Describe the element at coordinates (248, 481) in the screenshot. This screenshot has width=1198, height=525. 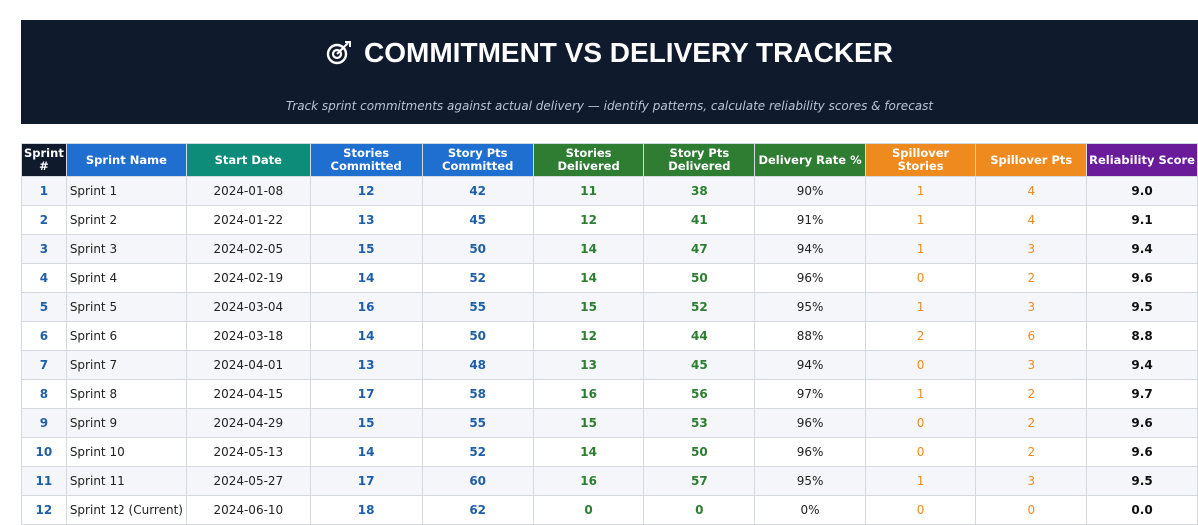
I see `table-cell: 2024-05-27` at that location.